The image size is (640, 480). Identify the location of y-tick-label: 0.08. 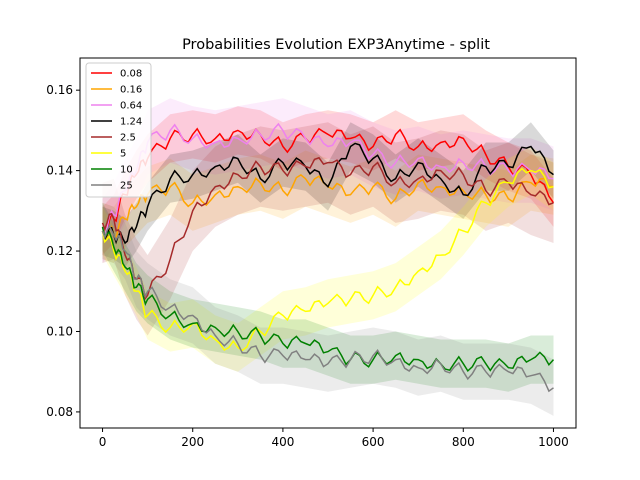
(59, 412).